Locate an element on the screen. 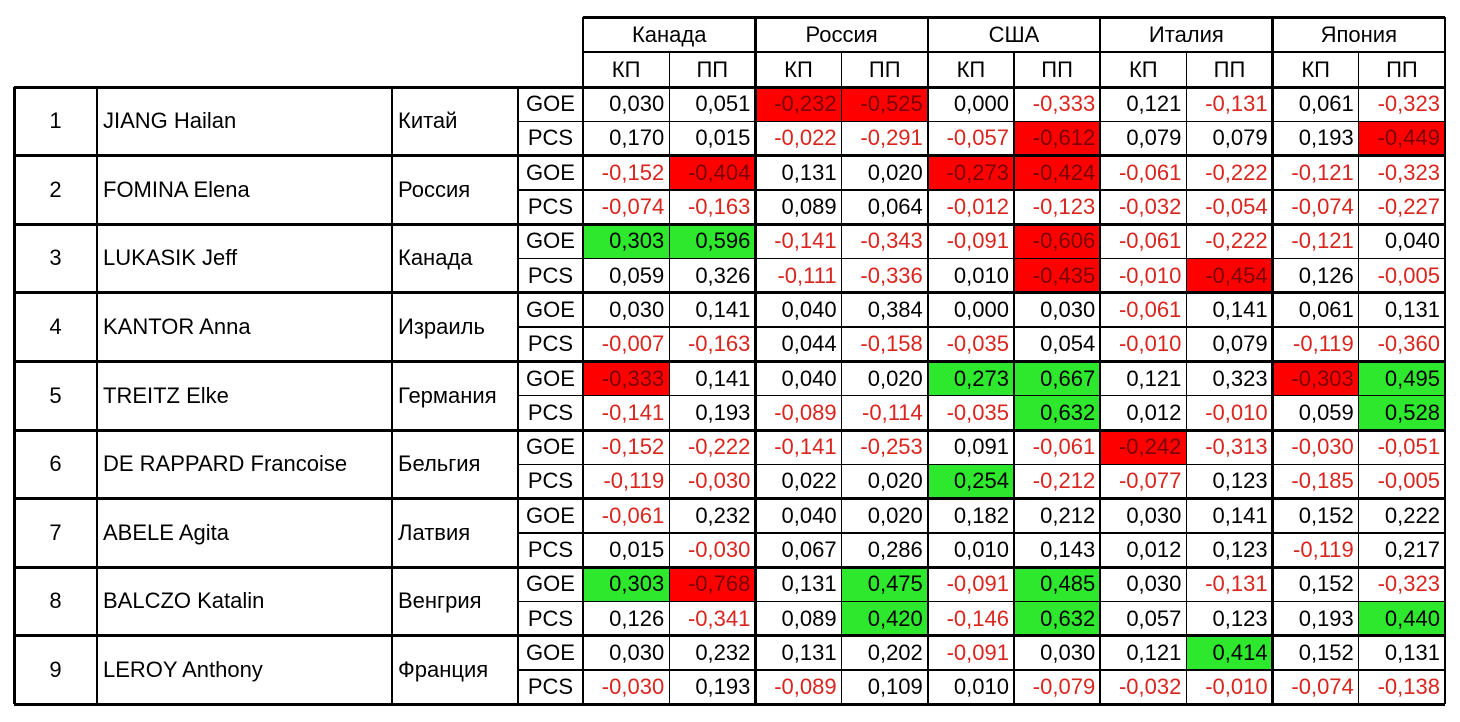 The width and height of the screenshot is (1460, 722). goe-value-cell: -0,303 is located at coordinates (1315, 378).